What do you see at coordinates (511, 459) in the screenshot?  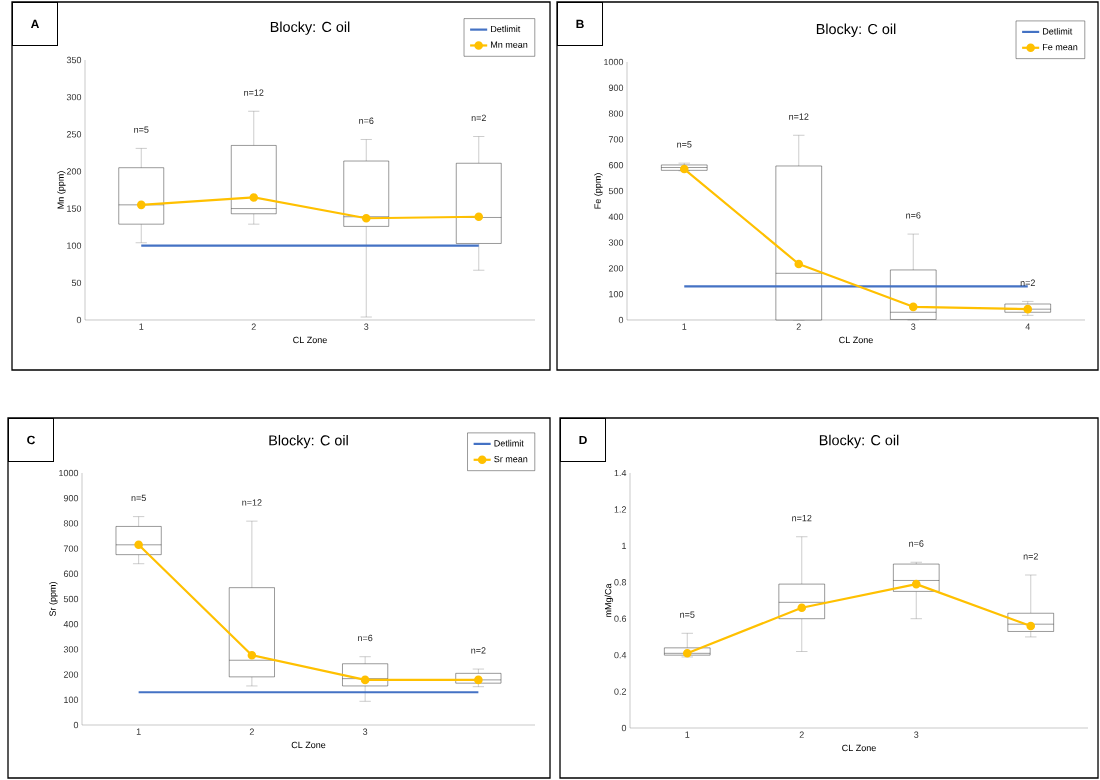 I see `legend-label: Sr mean` at bounding box center [511, 459].